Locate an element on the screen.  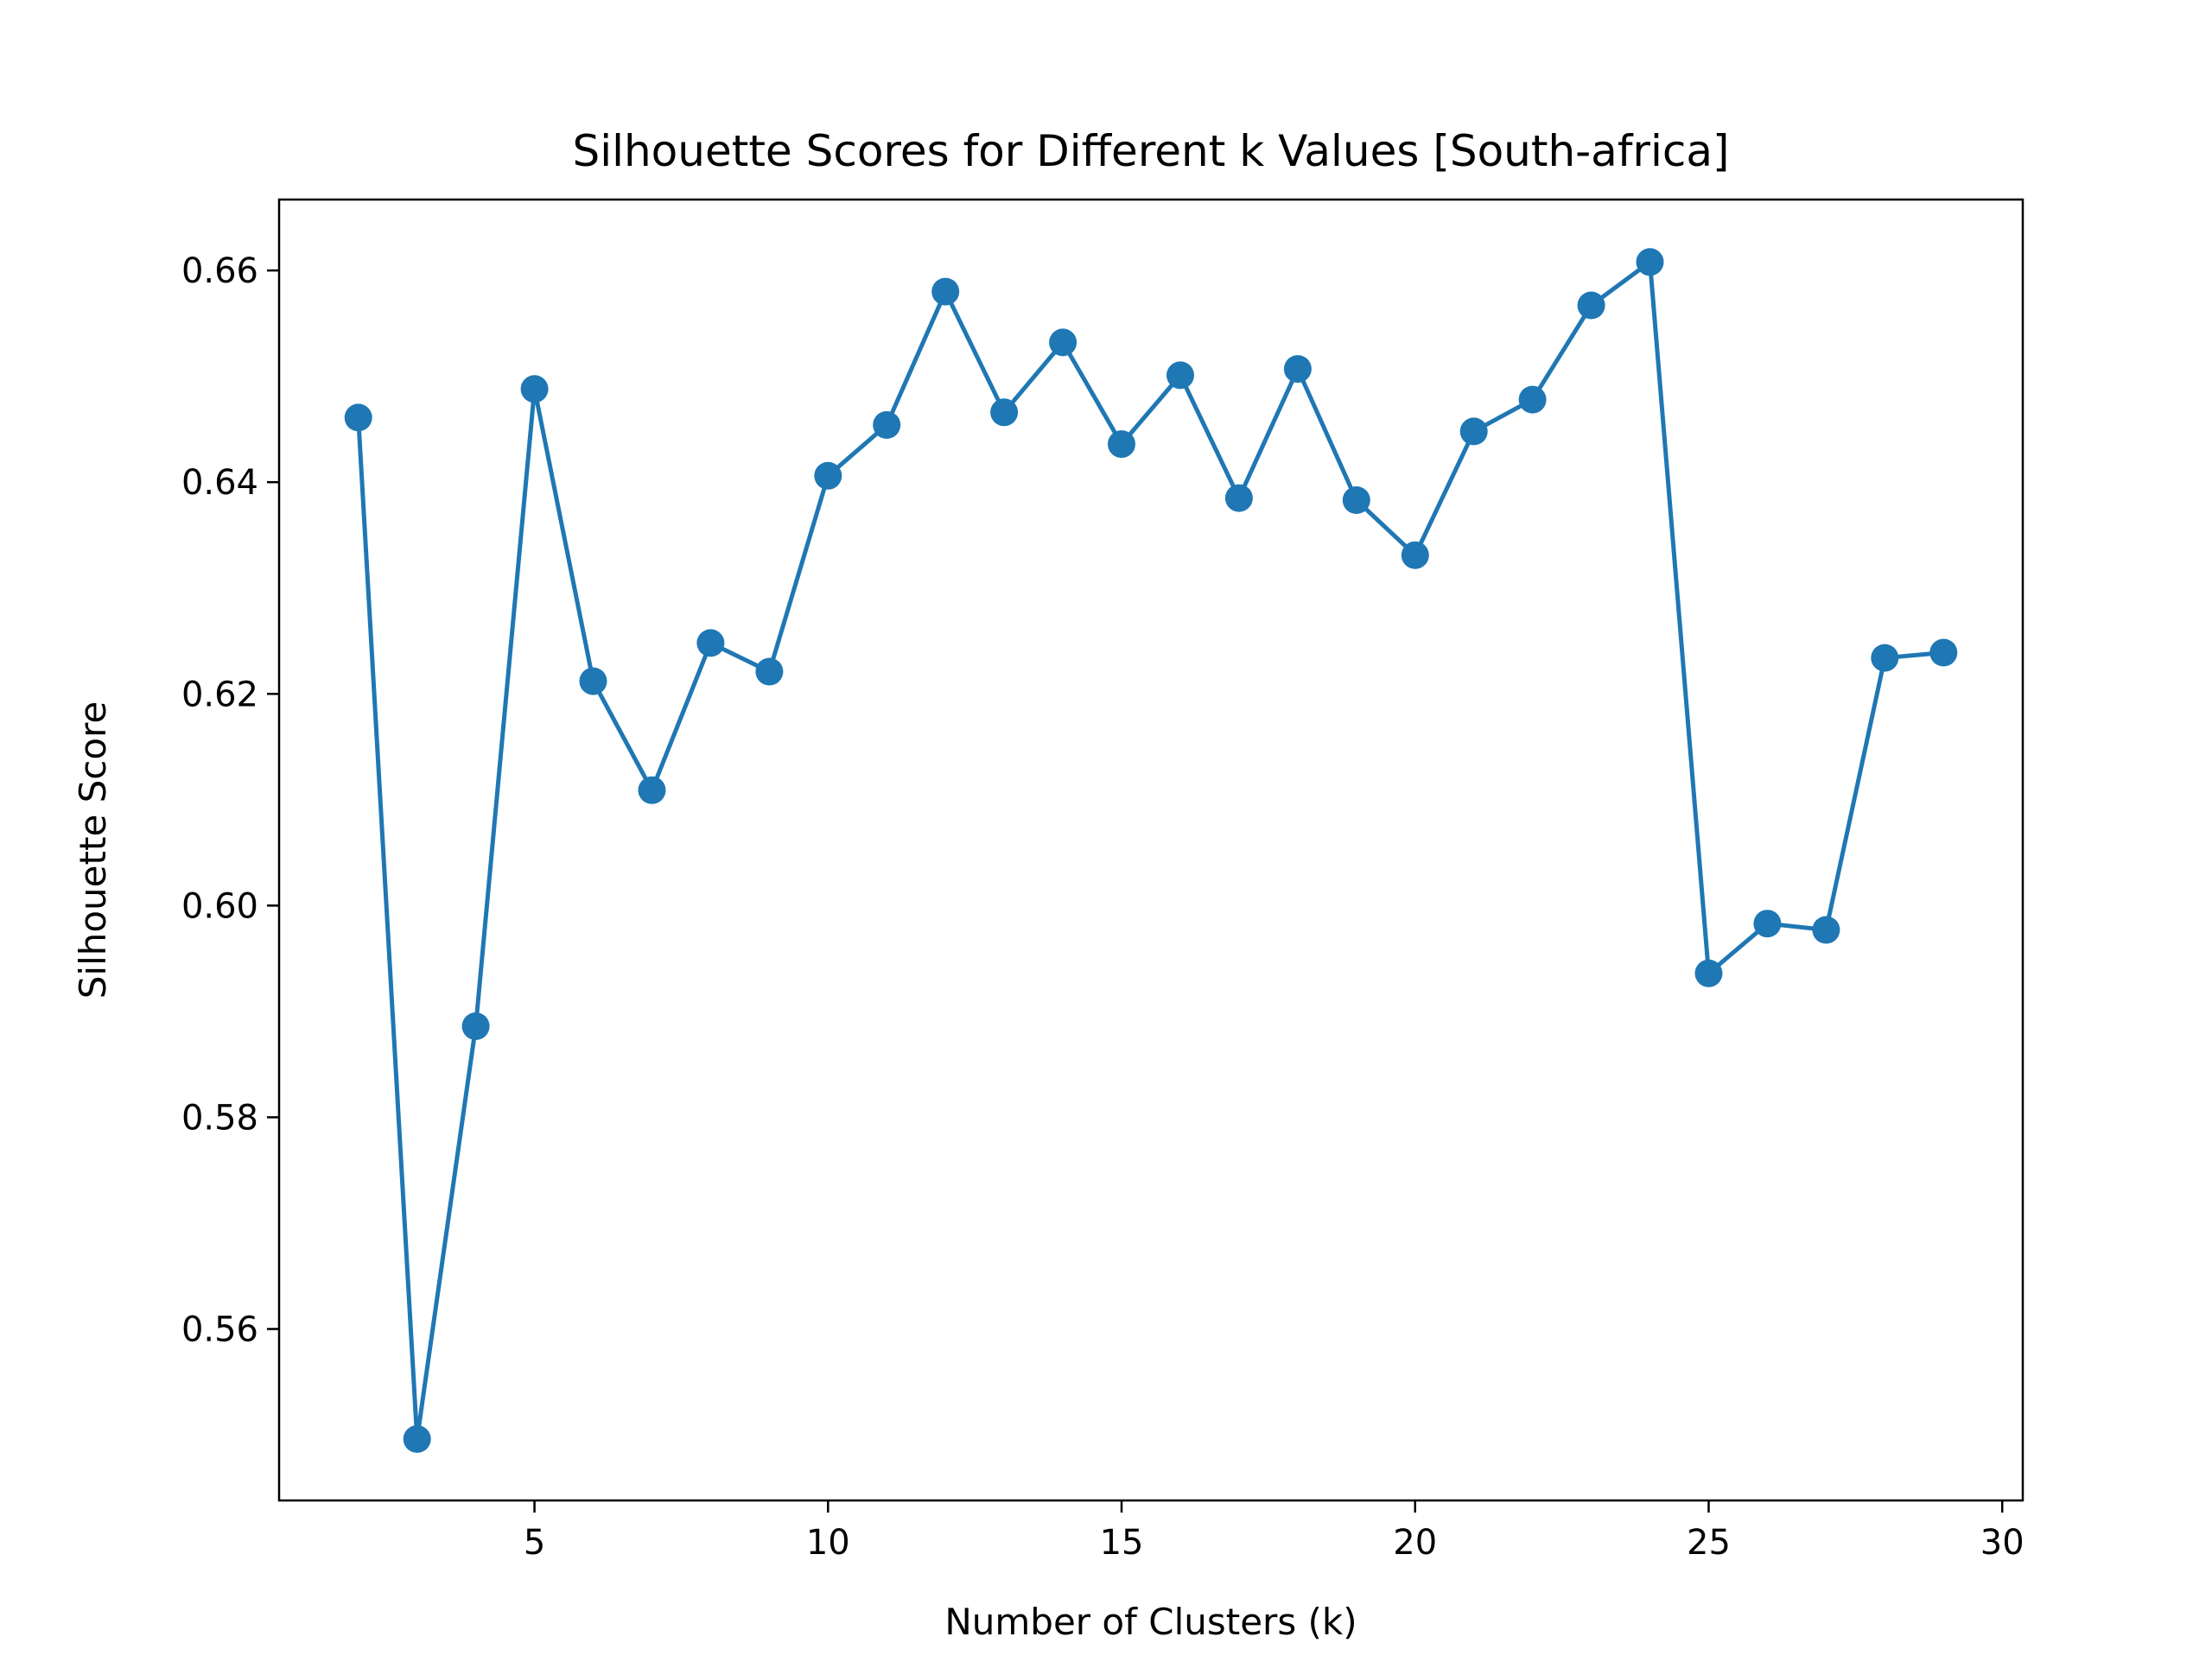
y-tick-label: 0.66 is located at coordinates (219, 271).